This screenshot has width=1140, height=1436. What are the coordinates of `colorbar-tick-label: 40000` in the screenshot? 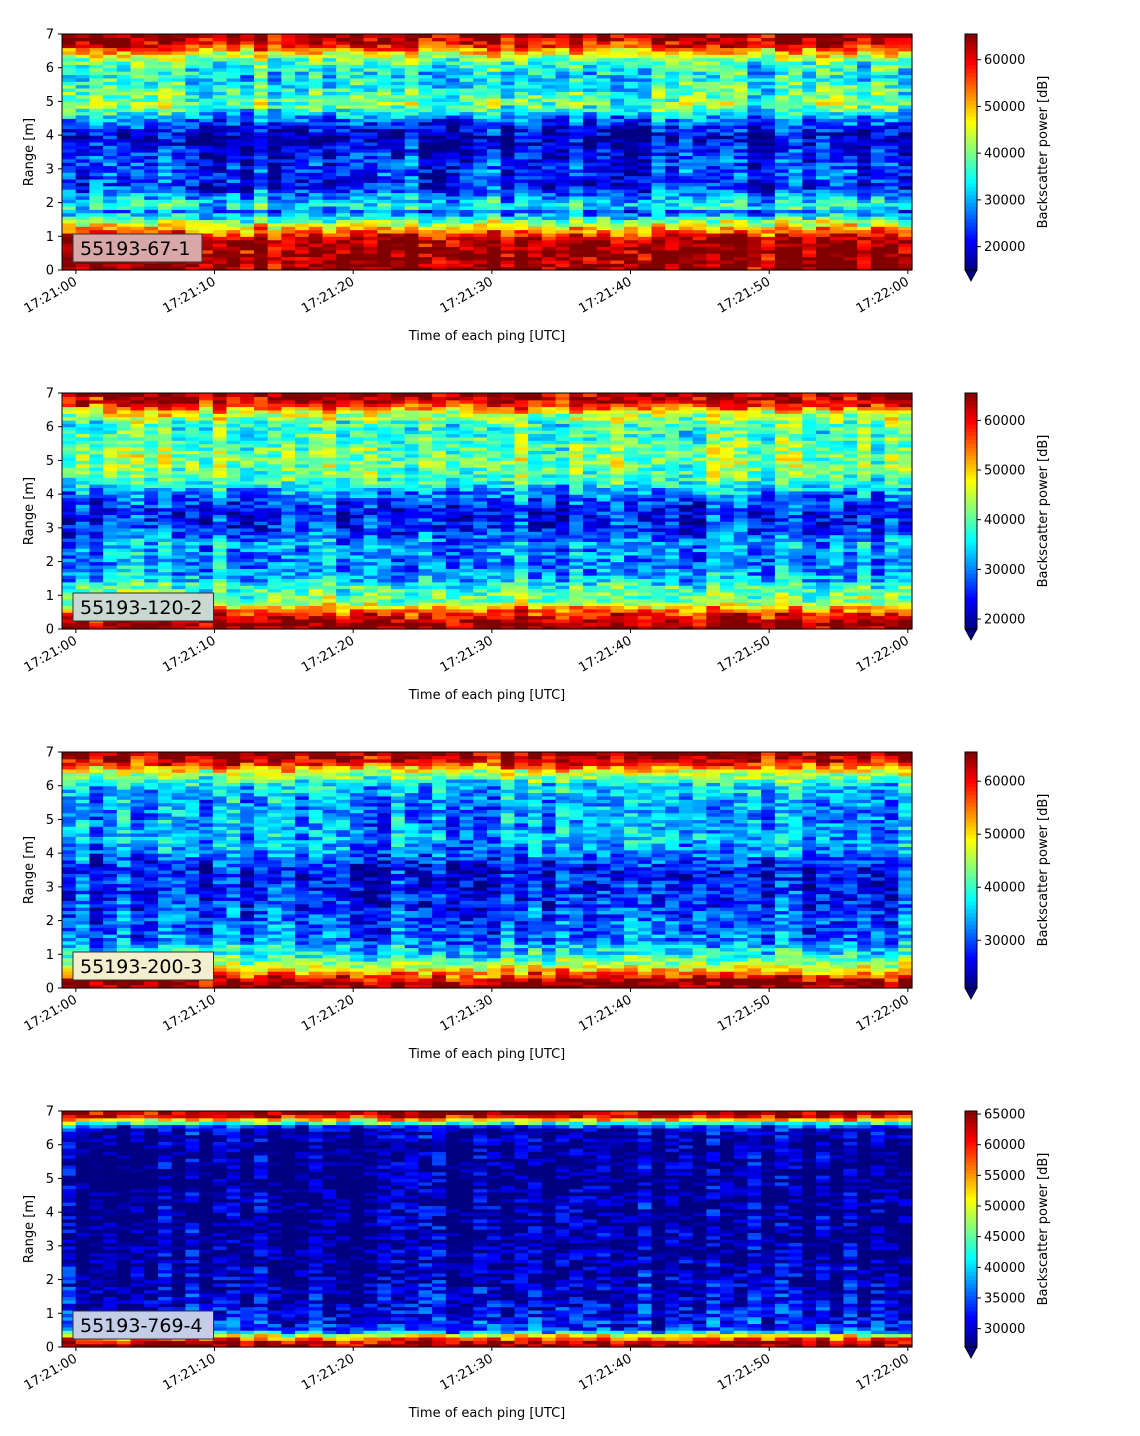 It's located at (1004, 154).